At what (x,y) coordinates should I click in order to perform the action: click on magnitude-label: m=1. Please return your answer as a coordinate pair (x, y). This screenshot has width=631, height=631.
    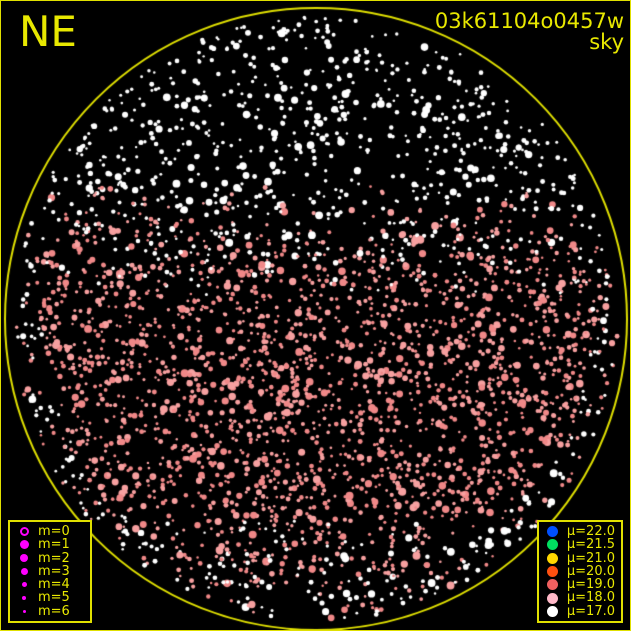
    Looking at the image, I should click on (54, 545).